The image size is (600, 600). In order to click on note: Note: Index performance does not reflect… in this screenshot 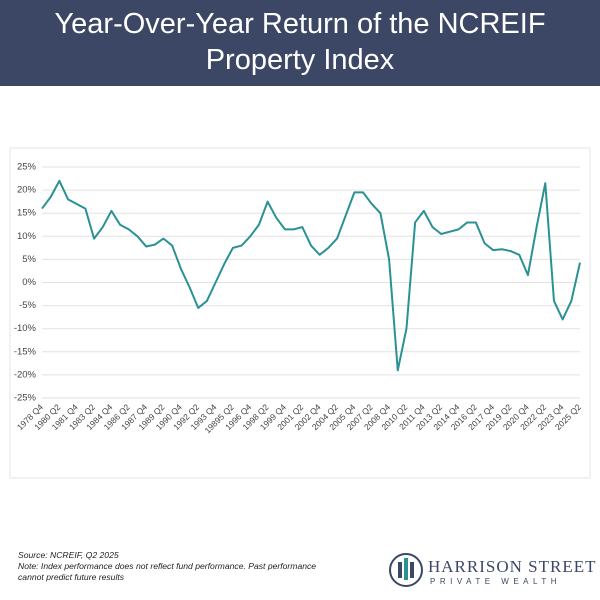, I will do `click(167, 571)`.